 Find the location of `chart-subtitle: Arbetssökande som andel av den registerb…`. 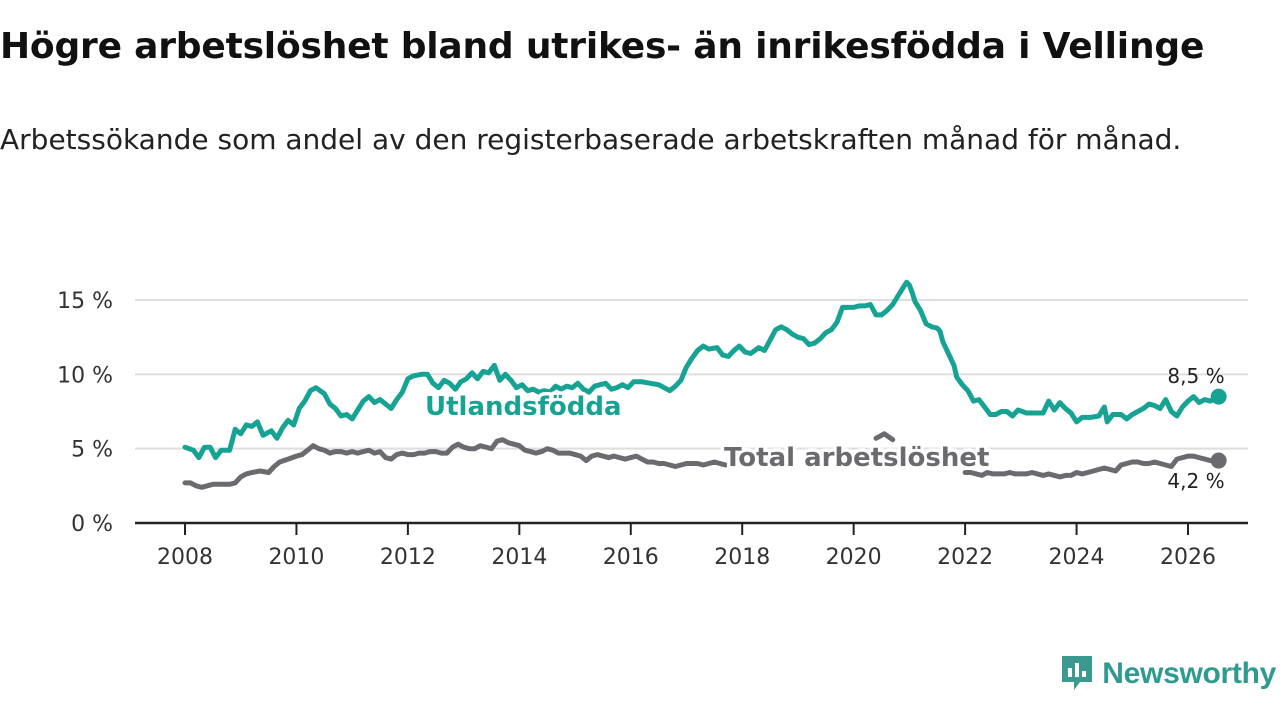

chart-subtitle: Arbetssökande som andel av den registerb… is located at coordinates (591, 139).